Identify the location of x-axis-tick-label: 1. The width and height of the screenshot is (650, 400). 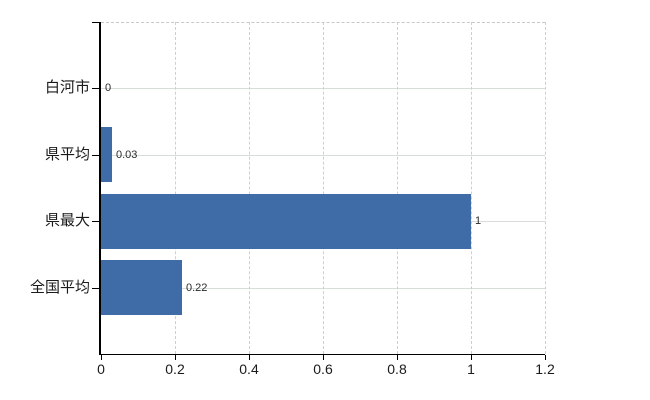
(471, 369).